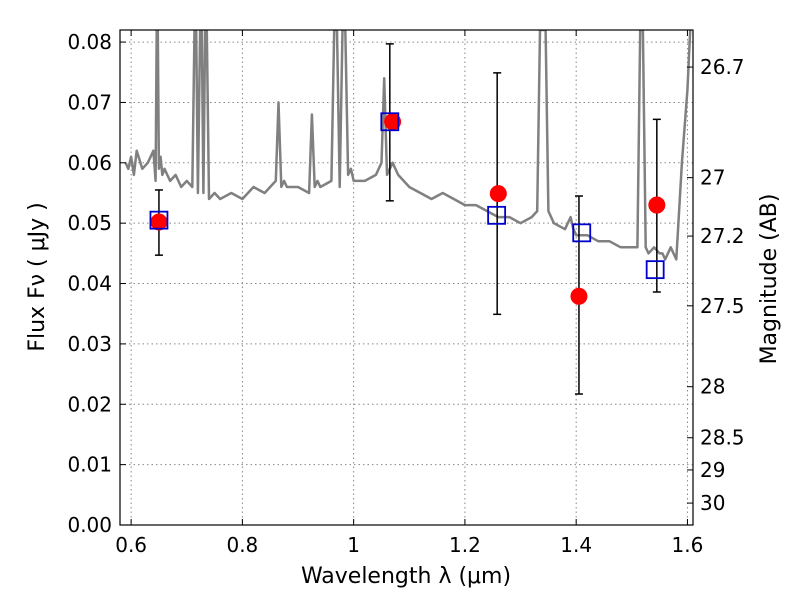 Image resolution: width=800 pixels, height=600 pixels. Describe the element at coordinates (465, 545) in the screenshot. I see `x-tick-label: 1.2` at that location.